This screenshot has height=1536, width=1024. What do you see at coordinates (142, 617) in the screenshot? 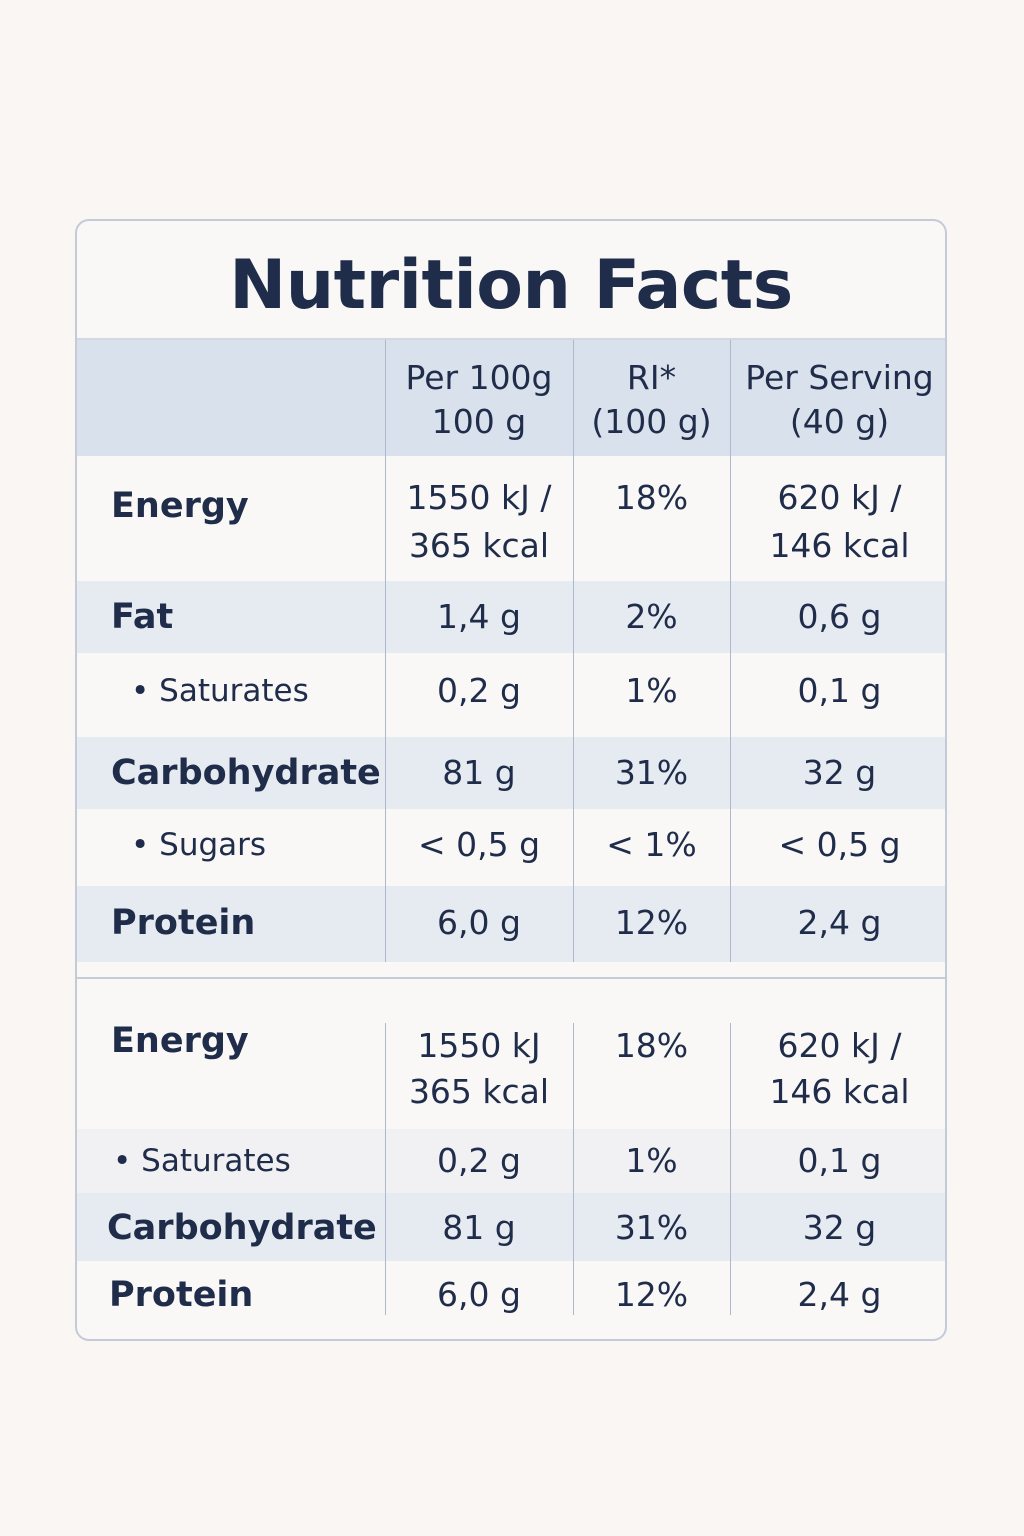
I see `row-label: Fat` at bounding box center [142, 617].